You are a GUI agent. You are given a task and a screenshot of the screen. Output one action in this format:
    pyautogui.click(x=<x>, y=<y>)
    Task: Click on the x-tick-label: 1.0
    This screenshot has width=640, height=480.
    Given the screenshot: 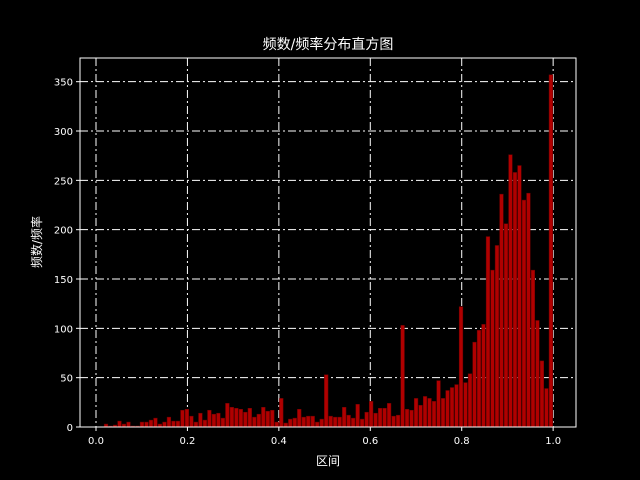 What is the action you would take?
    pyautogui.click(x=553, y=441)
    